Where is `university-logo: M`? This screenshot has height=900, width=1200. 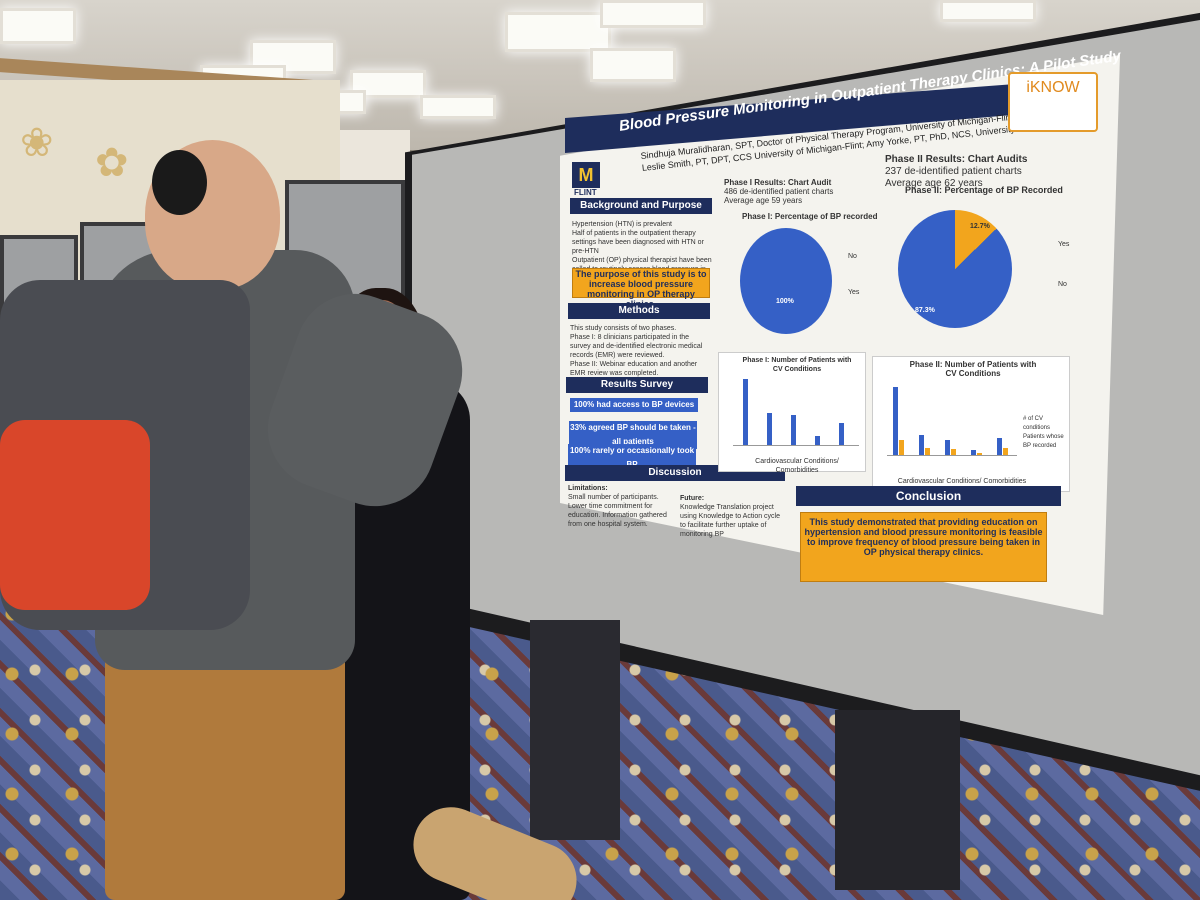 university-logo: M is located at coordinates (586, 175).